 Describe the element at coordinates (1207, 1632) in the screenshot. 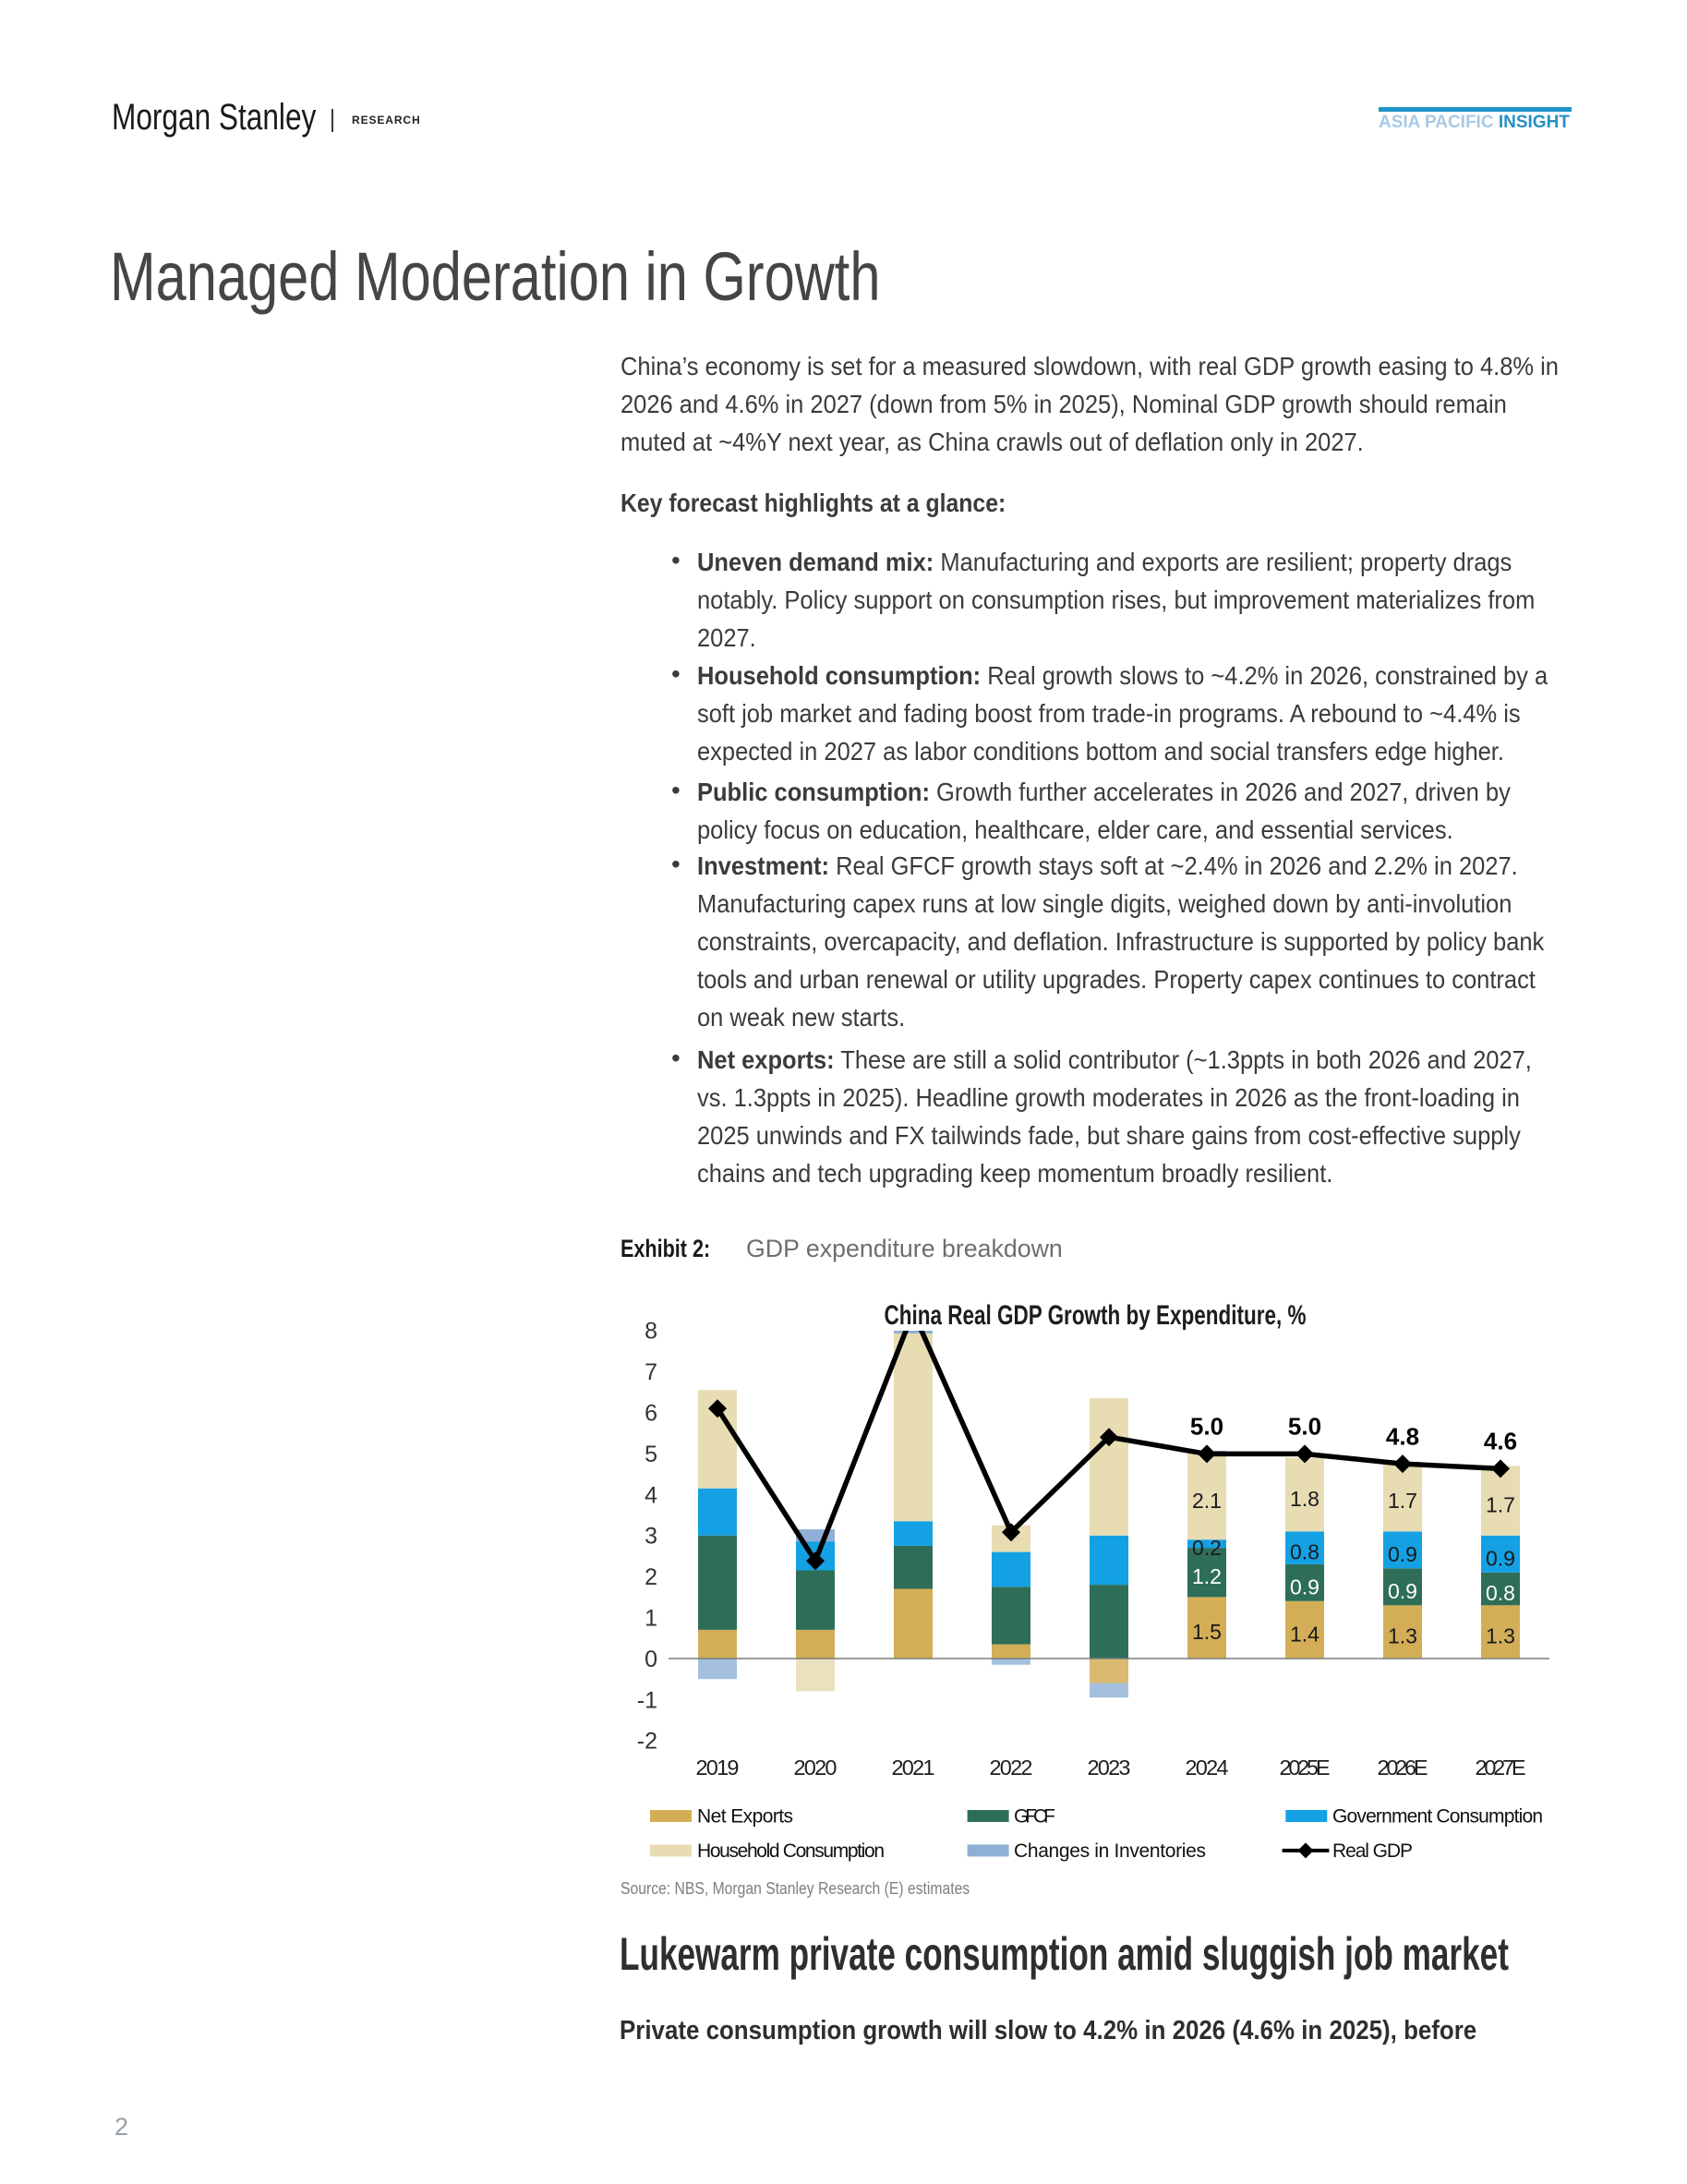

I see `svg-text: 1.5` at that location.